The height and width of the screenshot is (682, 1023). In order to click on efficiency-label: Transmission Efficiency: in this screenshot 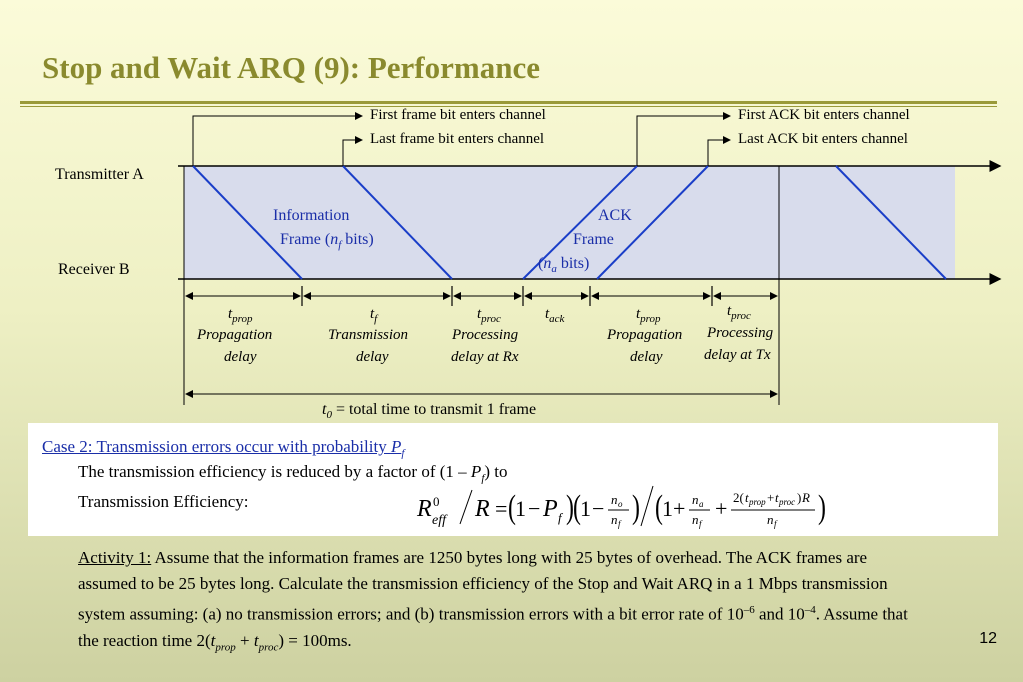, I will do `click(163, 501)`.